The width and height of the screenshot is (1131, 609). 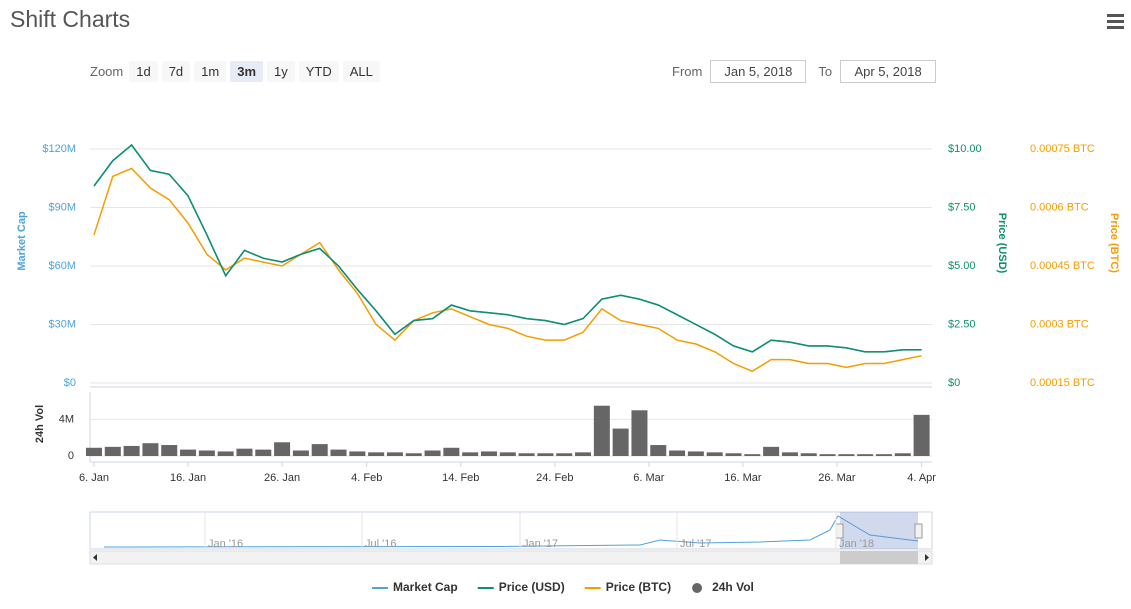 I want to click on zoom-button: YTD, so click(x=318, y=71).